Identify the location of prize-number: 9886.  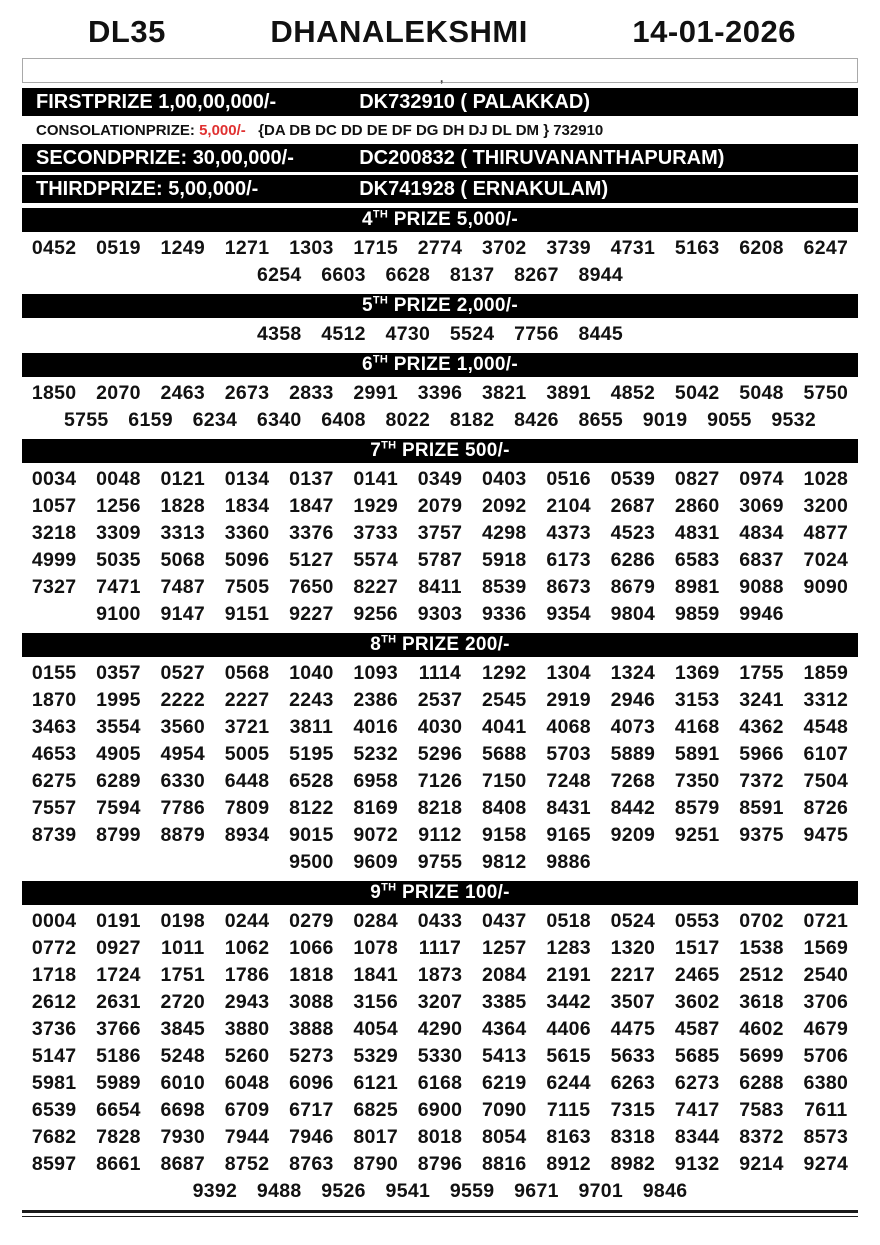
(568, 862).